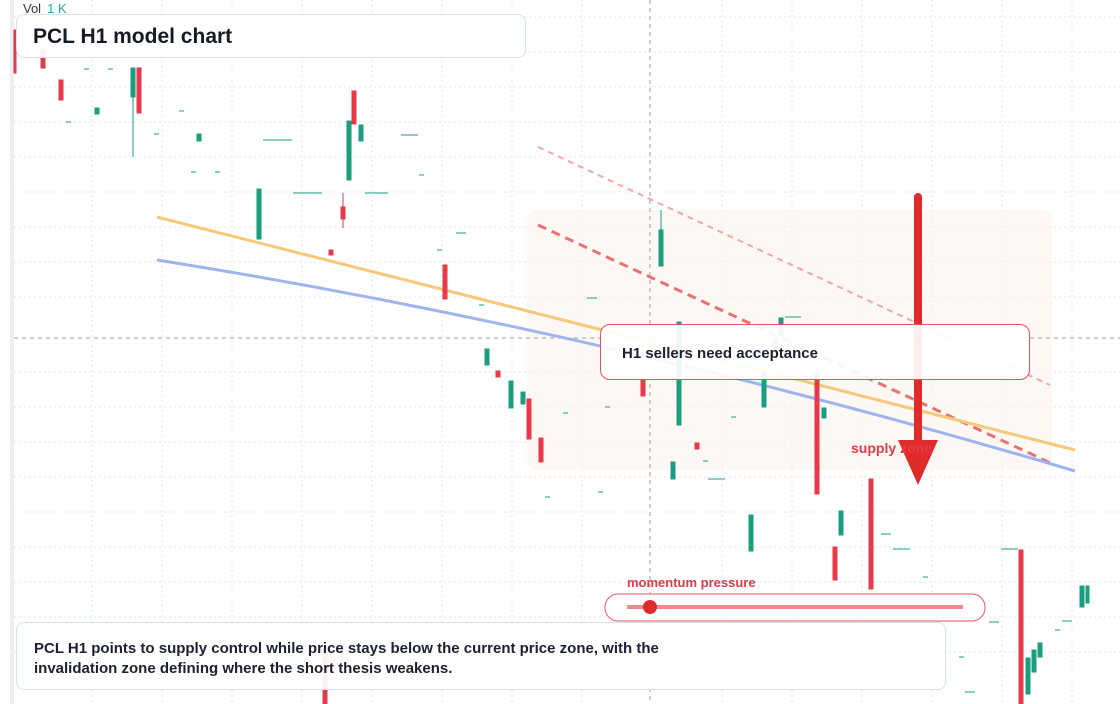 The width and height of the screenshot is (1120, 704). I want to click on callout-box: H1 sellers need acceptance, so click(815, 352).